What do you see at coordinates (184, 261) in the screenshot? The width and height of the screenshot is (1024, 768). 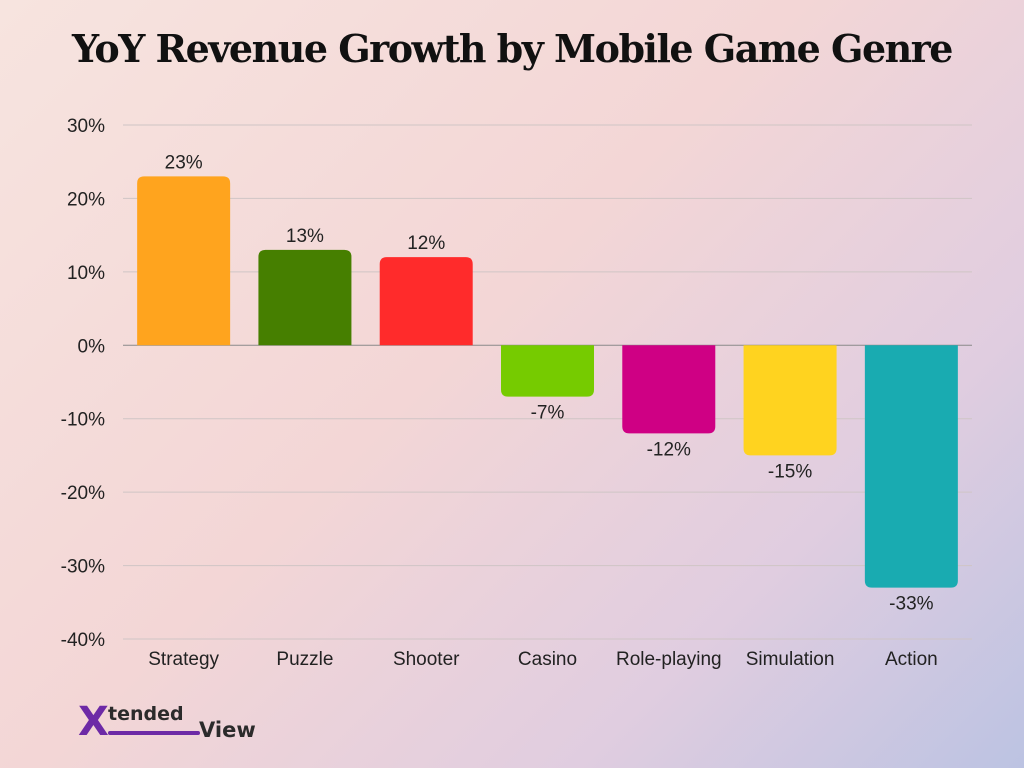 I see `bar-strategy` at bounding box center [184, 261].